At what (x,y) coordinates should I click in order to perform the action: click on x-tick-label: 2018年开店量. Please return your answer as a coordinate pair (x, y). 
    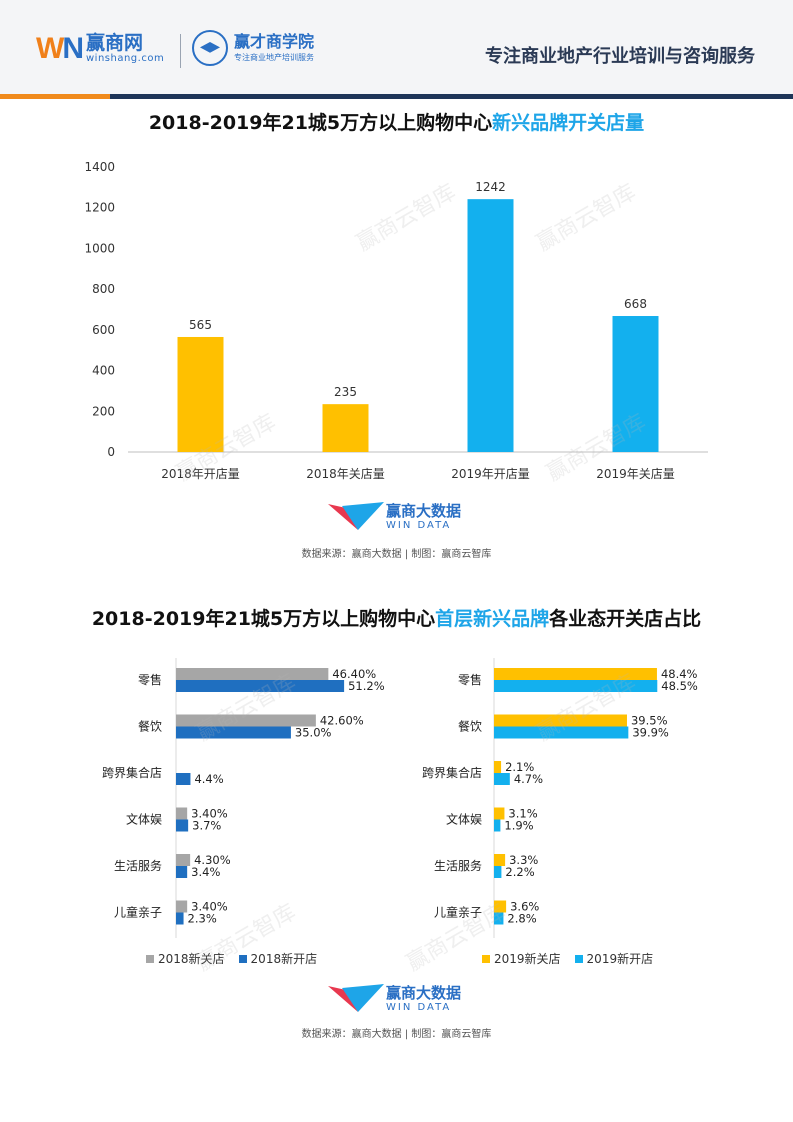
    Looking at the image, I should click on (200, 474).